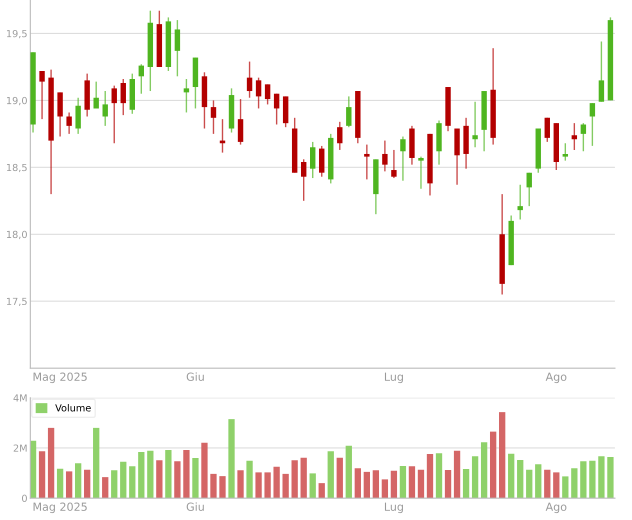 Image resolution: width=632 pixels, height=520 pixels. I want to click on y-tick-label: 4M, so click(20, 398).